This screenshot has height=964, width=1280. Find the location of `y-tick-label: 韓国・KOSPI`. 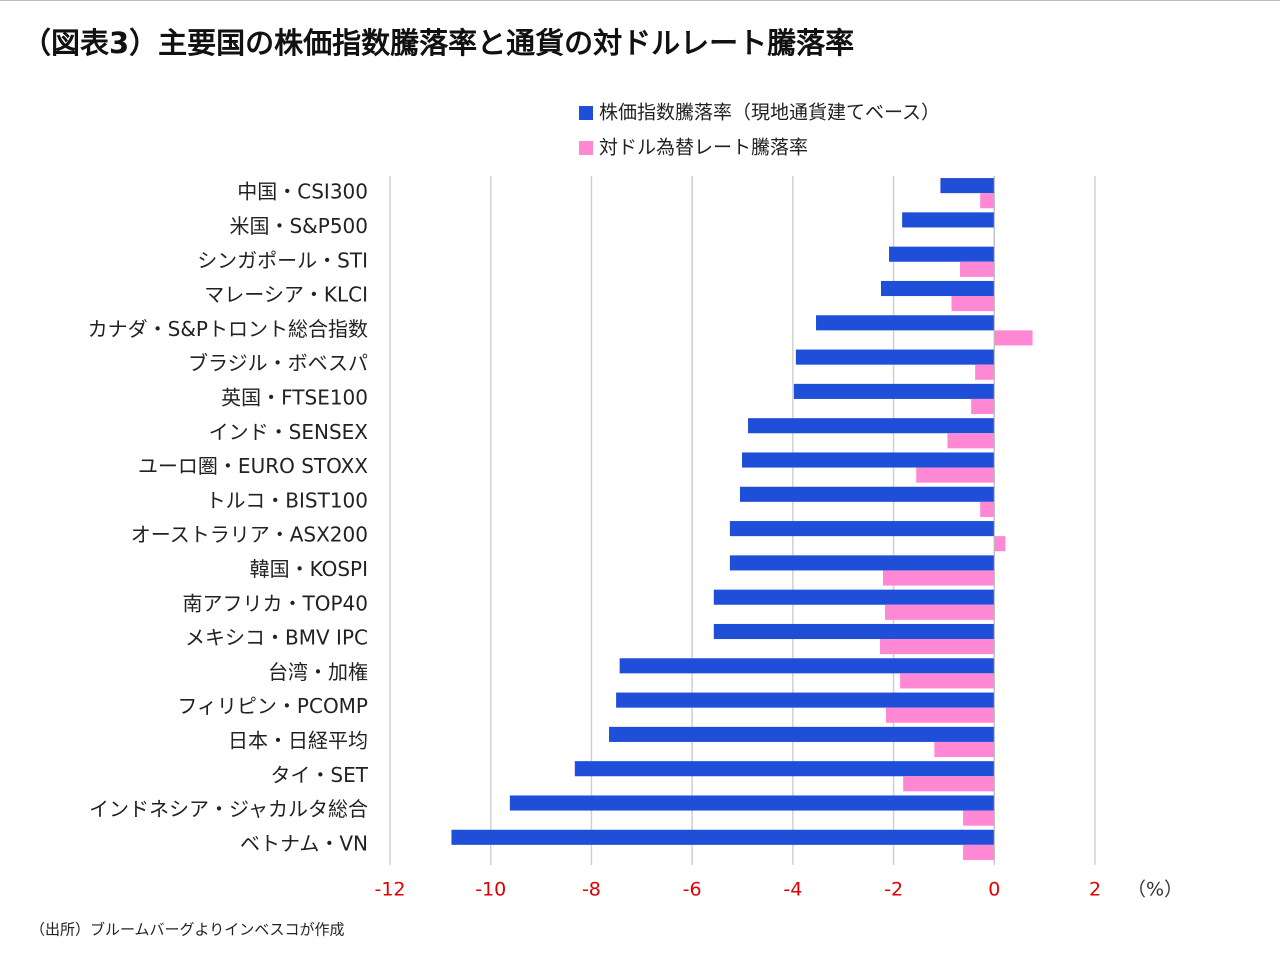

y-tick-label: 韓国・KOSPI is located at coordinates (309, 569).